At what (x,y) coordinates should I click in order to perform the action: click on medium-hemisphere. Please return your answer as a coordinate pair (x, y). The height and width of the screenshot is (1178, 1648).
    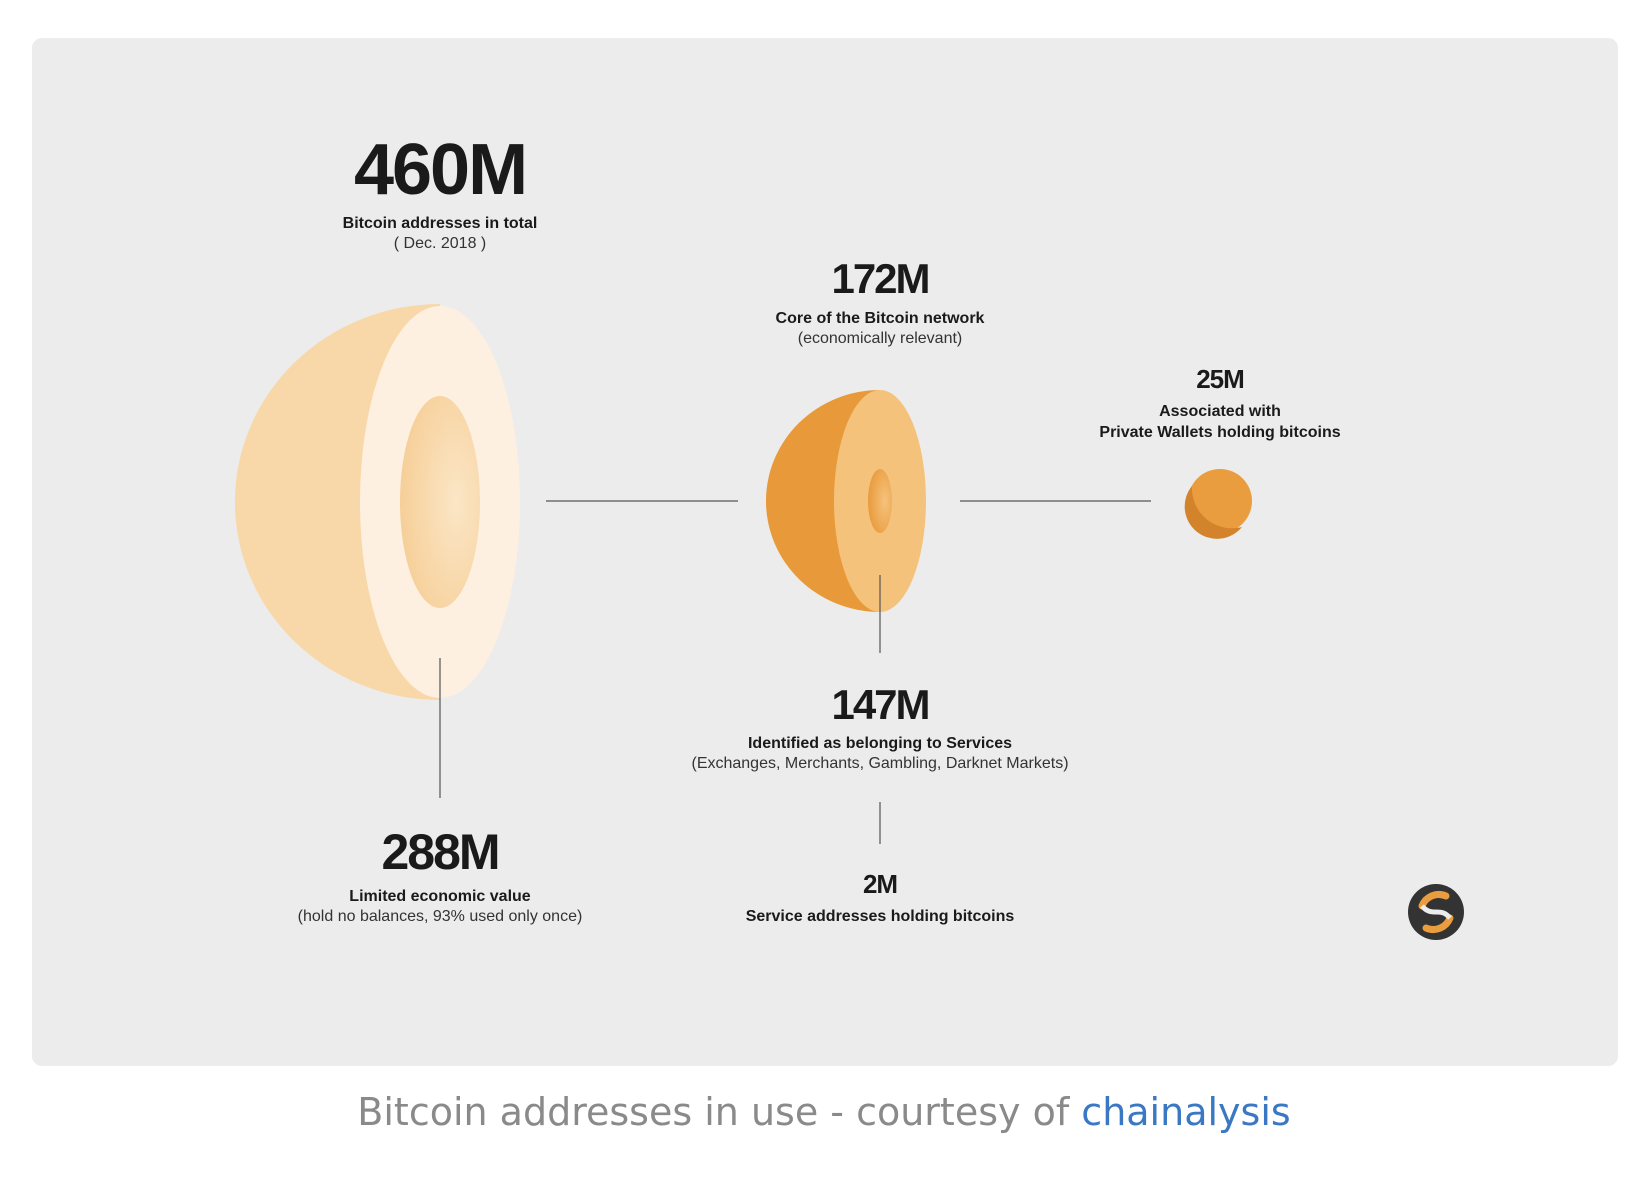
    Looking at the image, I should click on (845, 501).